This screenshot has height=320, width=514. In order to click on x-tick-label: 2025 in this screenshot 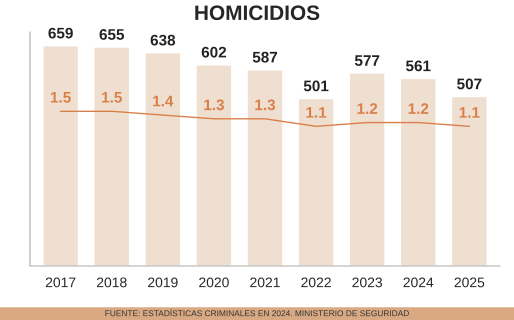, I will do `click(469, 282)`.